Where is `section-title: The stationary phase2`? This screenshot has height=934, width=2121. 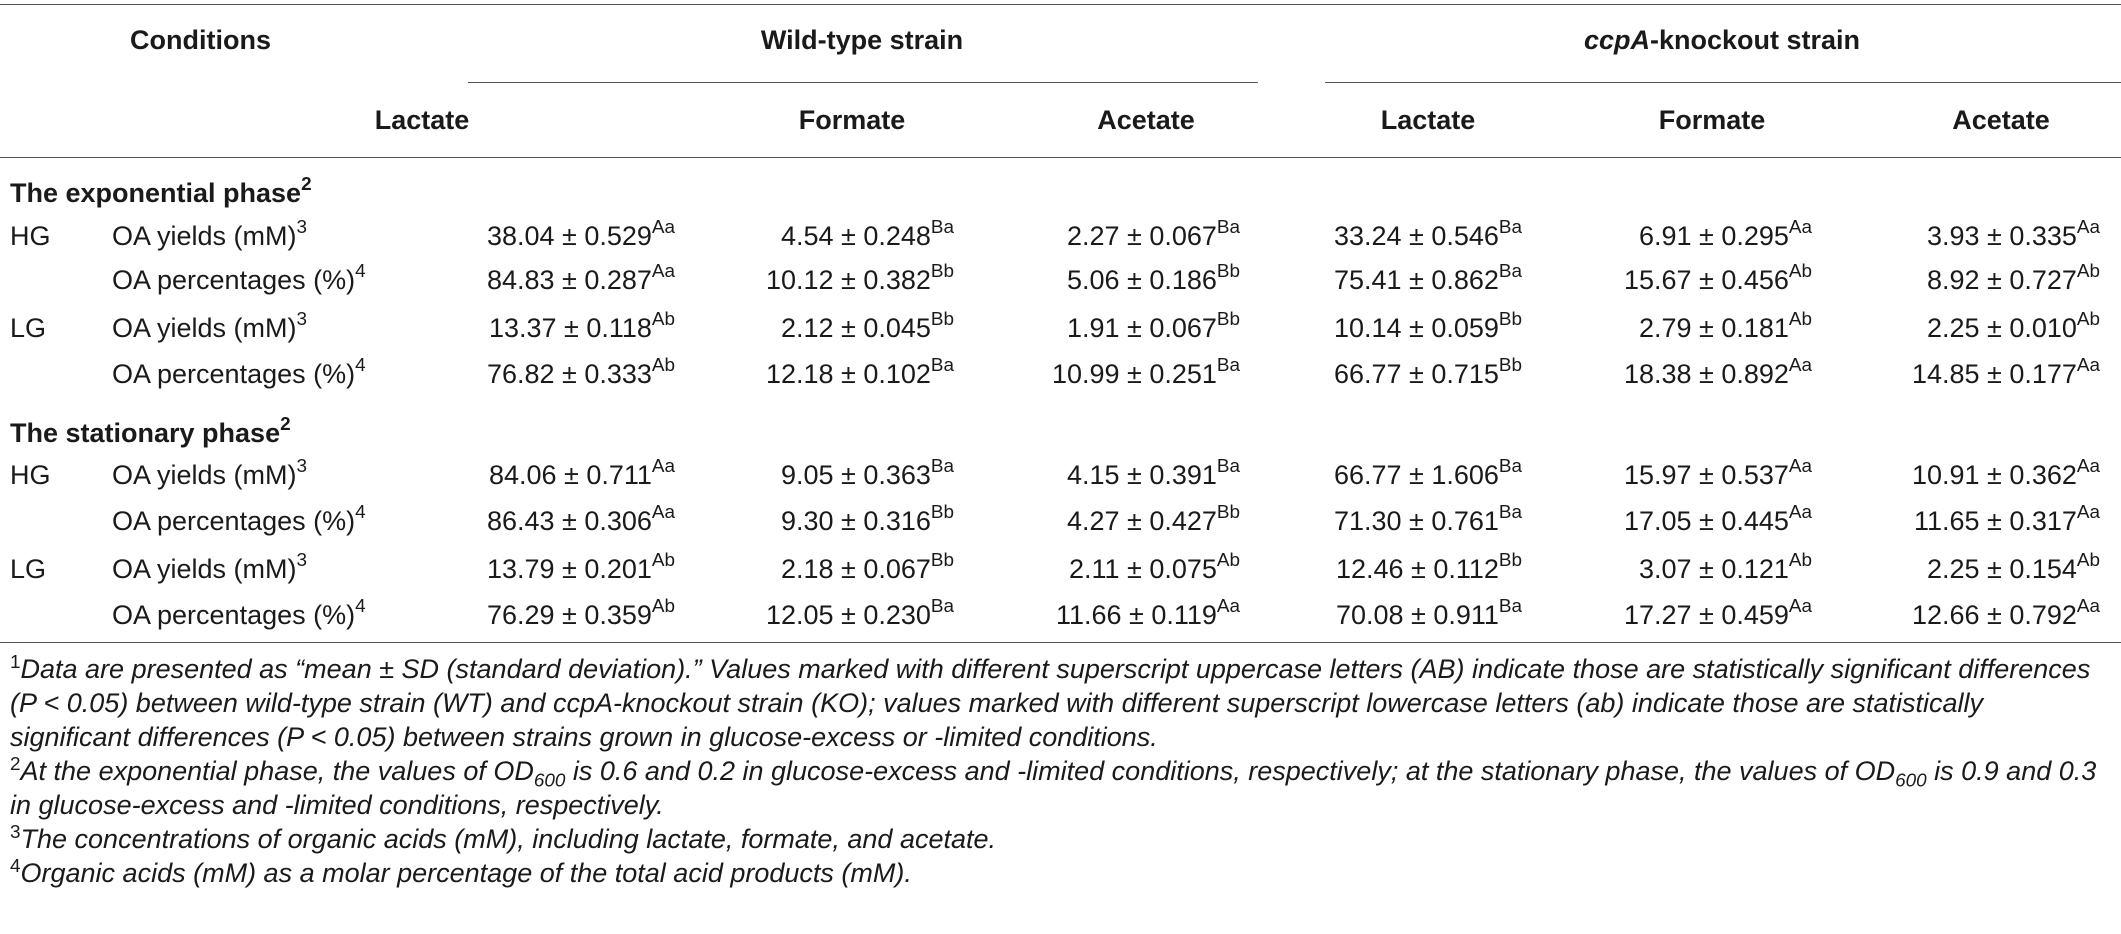
section-title: The stationary phase2 is located at coordinates (150, 432).